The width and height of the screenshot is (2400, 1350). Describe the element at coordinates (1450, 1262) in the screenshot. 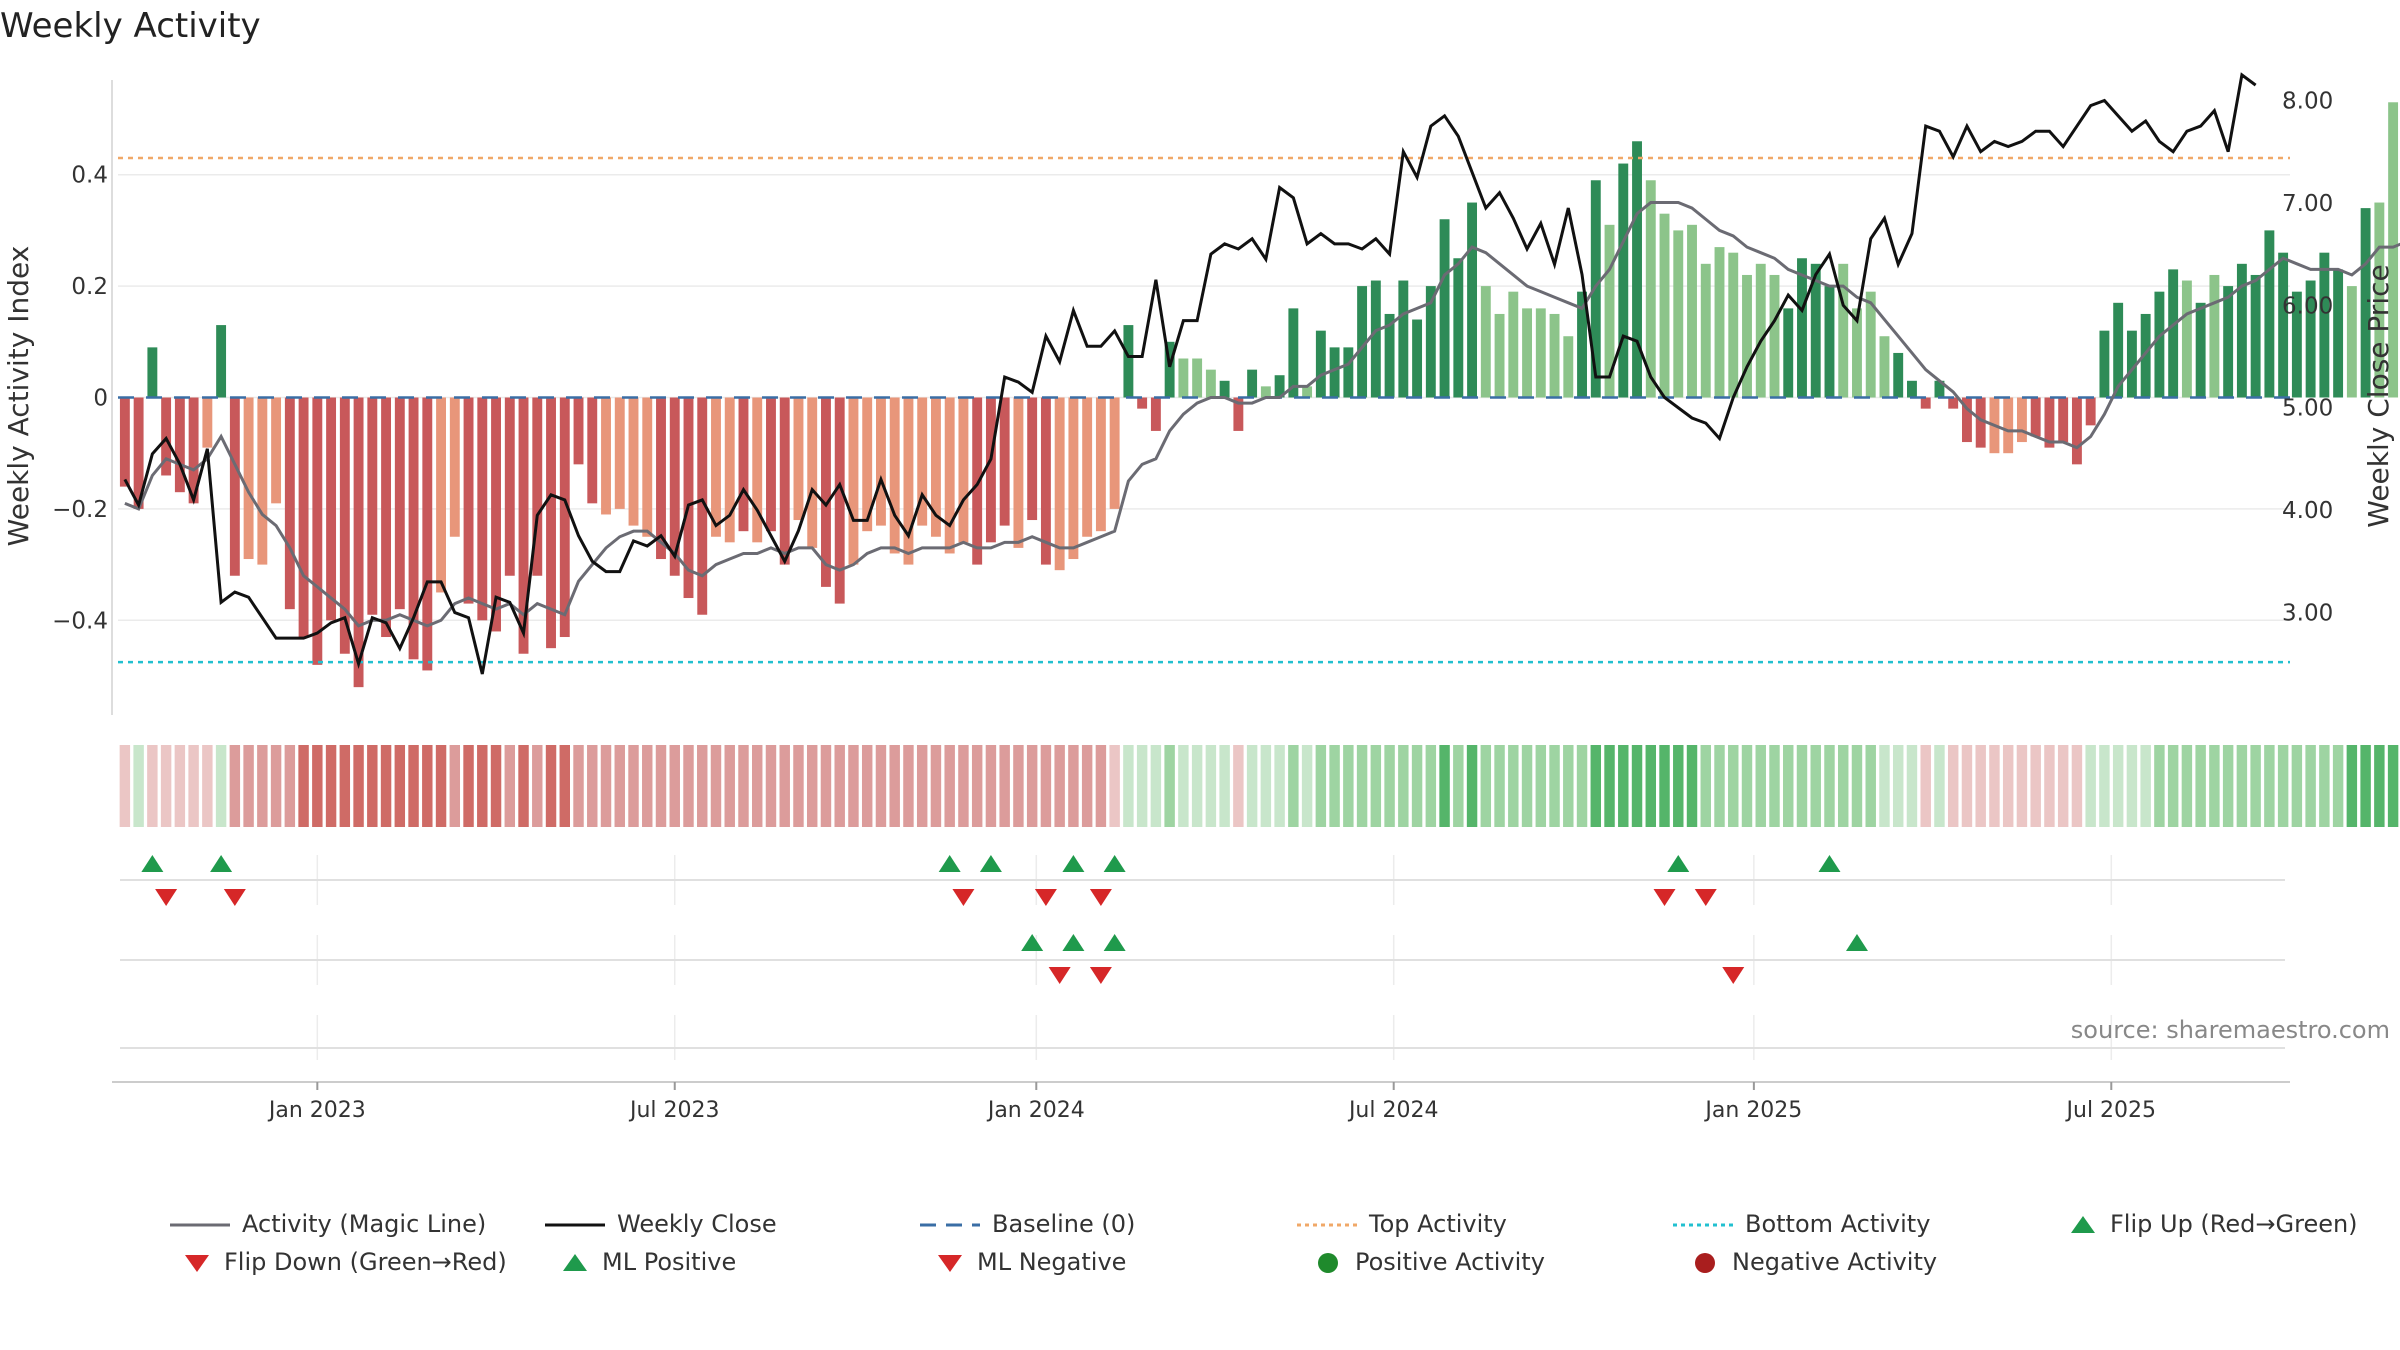

I see `legend-label: Positive Activity` at that location.